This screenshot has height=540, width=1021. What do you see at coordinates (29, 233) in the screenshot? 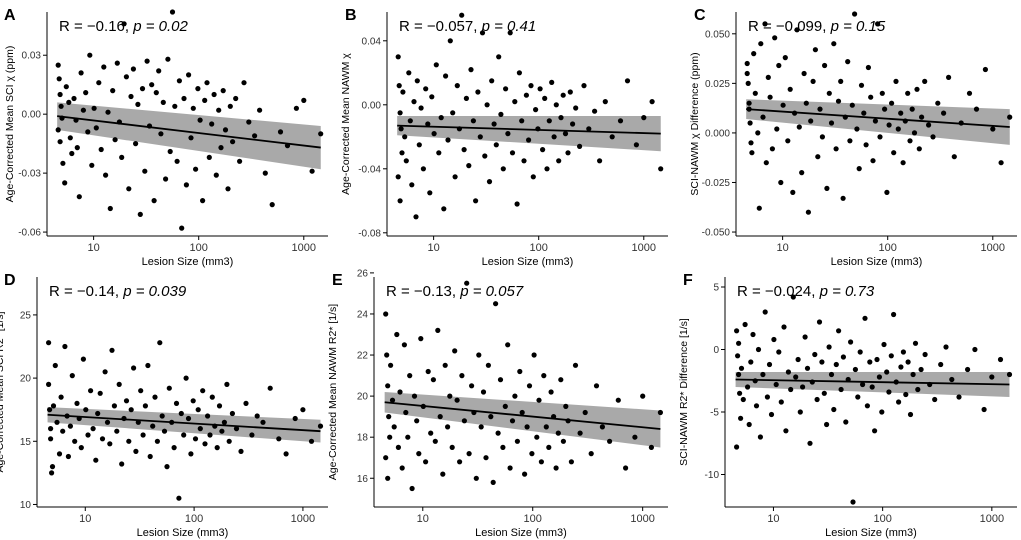
I see `y-tick-label: -0.06` at bounding box center [29, 233].